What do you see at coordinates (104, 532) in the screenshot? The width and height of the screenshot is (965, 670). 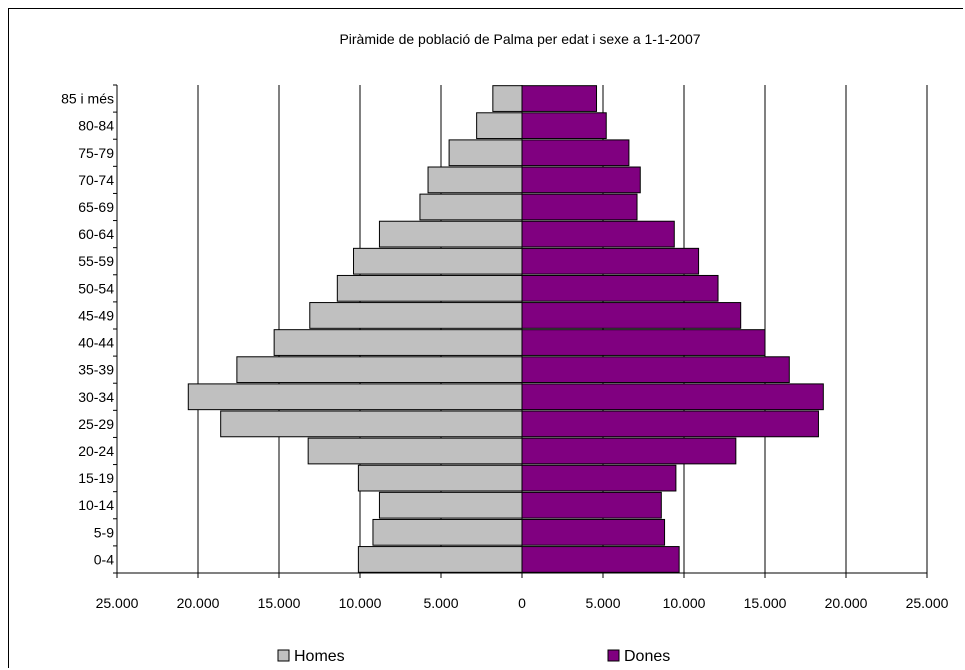 I see `y-tick-label: 5-9` at bounding box center [104, 532].